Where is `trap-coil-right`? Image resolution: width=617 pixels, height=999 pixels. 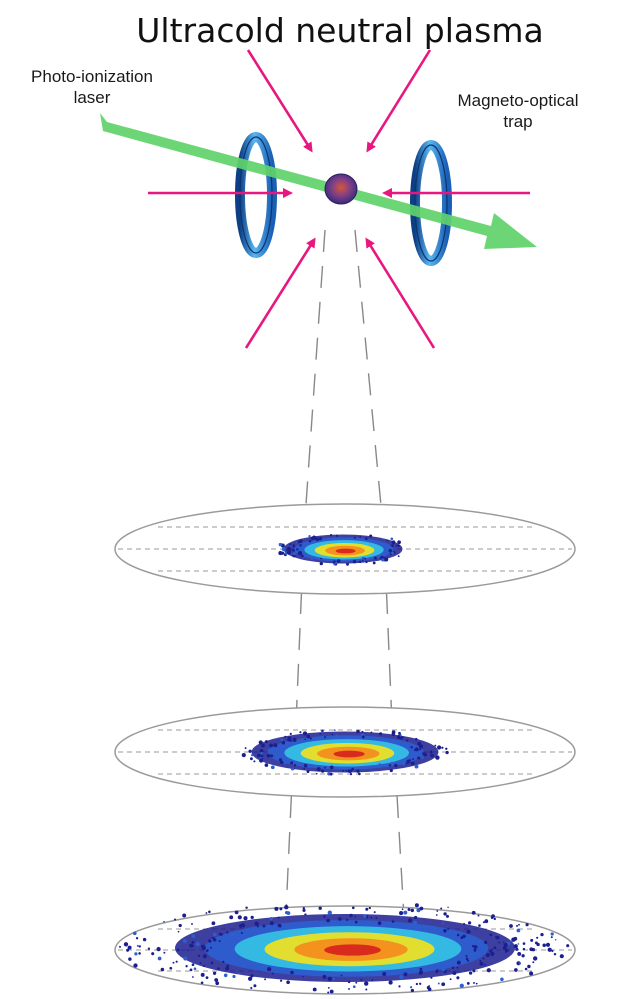 trap-coil-right is located at coordinates (431, 203).